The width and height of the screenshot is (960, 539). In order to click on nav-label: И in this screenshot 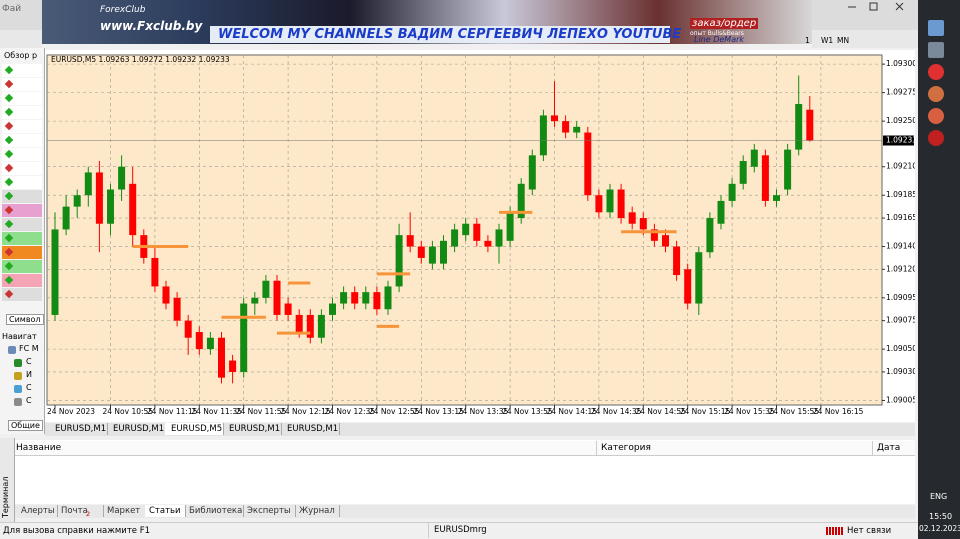, I will do `click(29, 374)`.